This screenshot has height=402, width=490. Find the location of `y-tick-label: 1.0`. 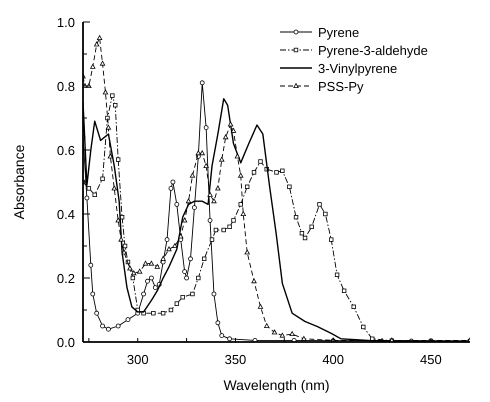

y-tick-label: 1.0 is located at coordinates (65, 22).